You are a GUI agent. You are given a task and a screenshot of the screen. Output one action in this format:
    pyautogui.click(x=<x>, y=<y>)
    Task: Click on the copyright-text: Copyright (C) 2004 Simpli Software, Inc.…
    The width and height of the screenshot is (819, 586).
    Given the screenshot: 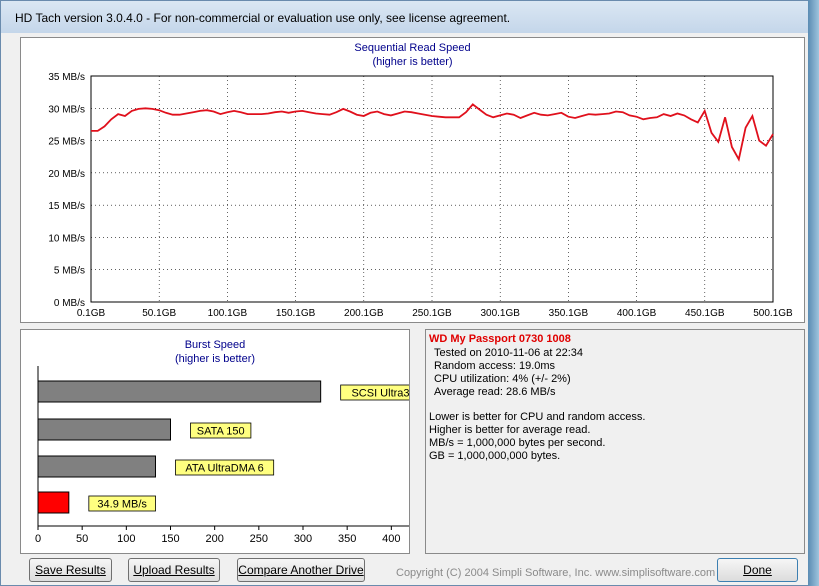 What is the action you would take?
    pyautogui.click(x=556, y=573)
    